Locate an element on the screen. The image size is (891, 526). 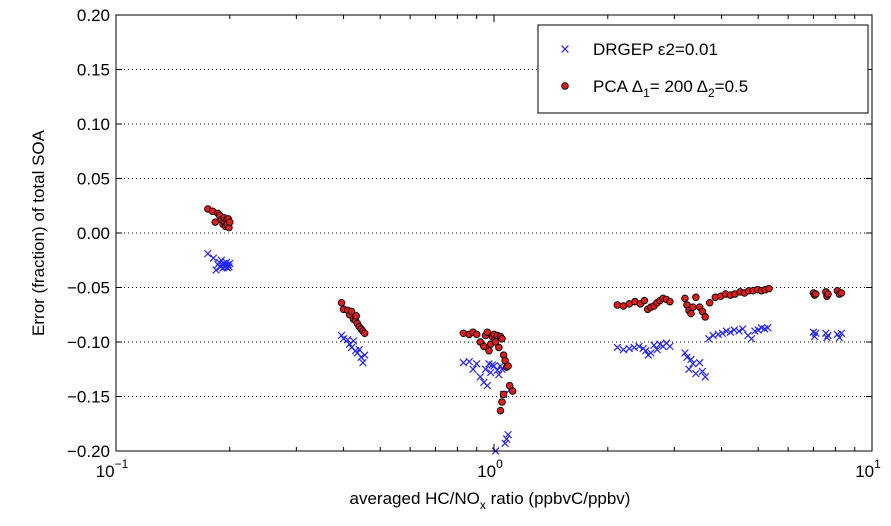
y-tick-label: −0.15 is located at coordinates (88, 397).